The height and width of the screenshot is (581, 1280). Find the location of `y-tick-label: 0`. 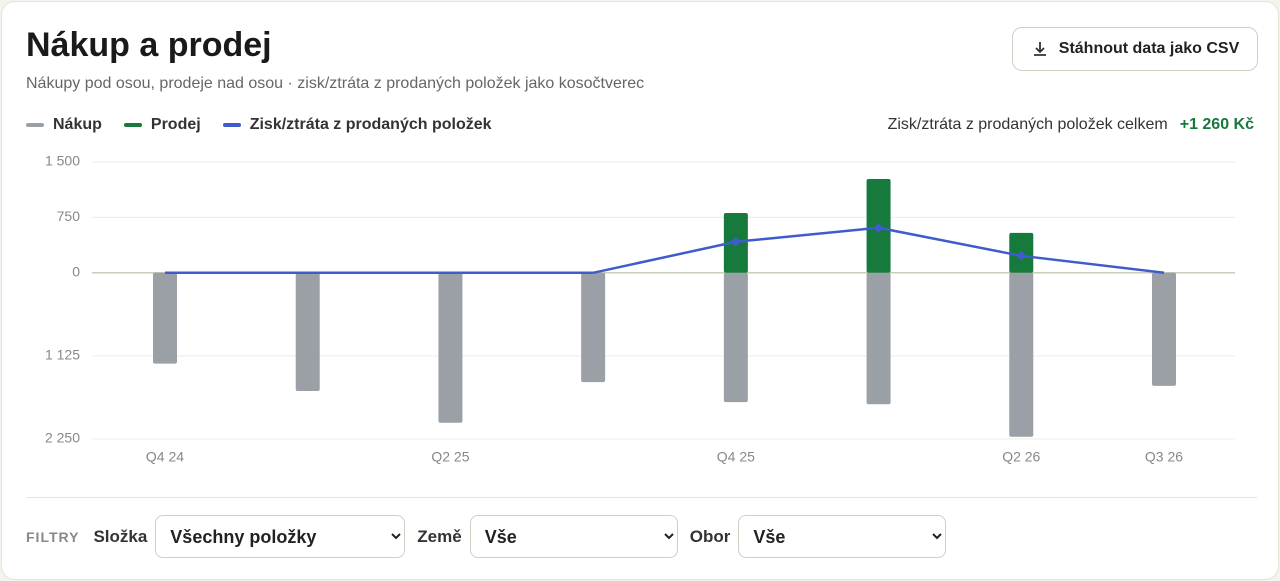

y-tick-label: 0 is located at coordinates (76, 272).